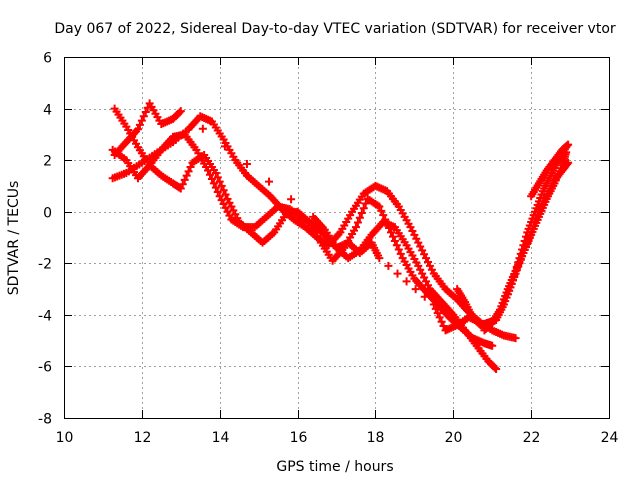 The height and width of the screenshot is (480, 640). Describe the element at coordinates (143, 438) in the screenshot. I see `x-tick-label: 12` at that location.